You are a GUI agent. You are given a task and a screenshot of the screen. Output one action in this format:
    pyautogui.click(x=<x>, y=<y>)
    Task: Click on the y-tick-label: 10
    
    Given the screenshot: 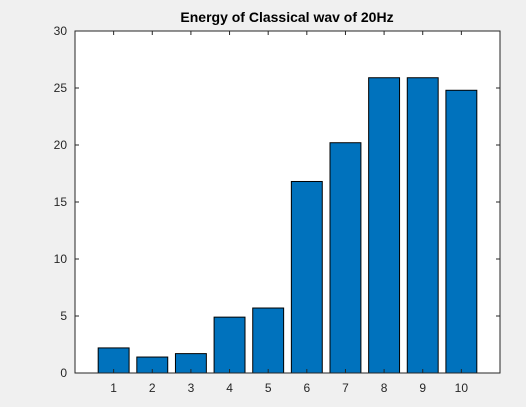 What is the action you would take?
    pyautogui.click(x=61, y=259)
    